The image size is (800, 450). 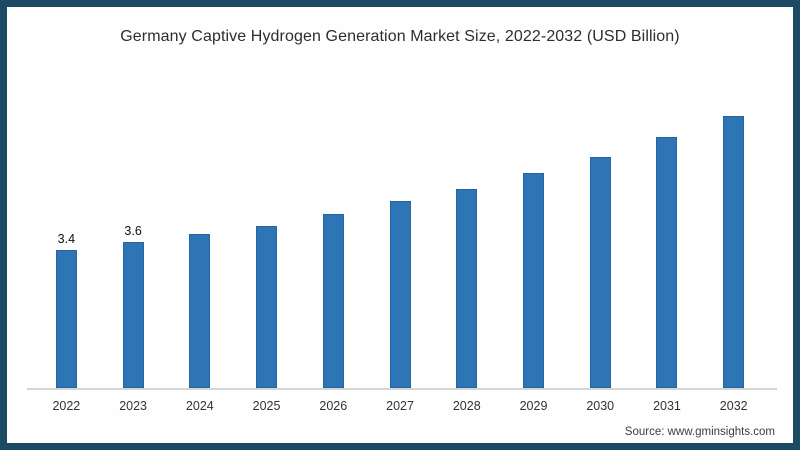 I want to click on x-axis-label: 2030, so click(x=600, y=406).